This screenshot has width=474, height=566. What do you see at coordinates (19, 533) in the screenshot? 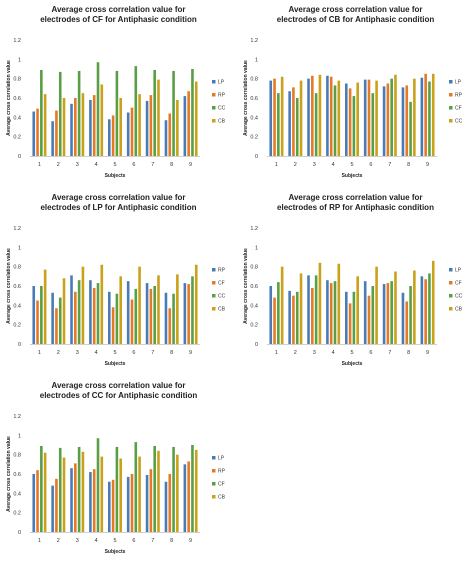
I see `y-tick-label: 0` at bounding box center [19, 533].